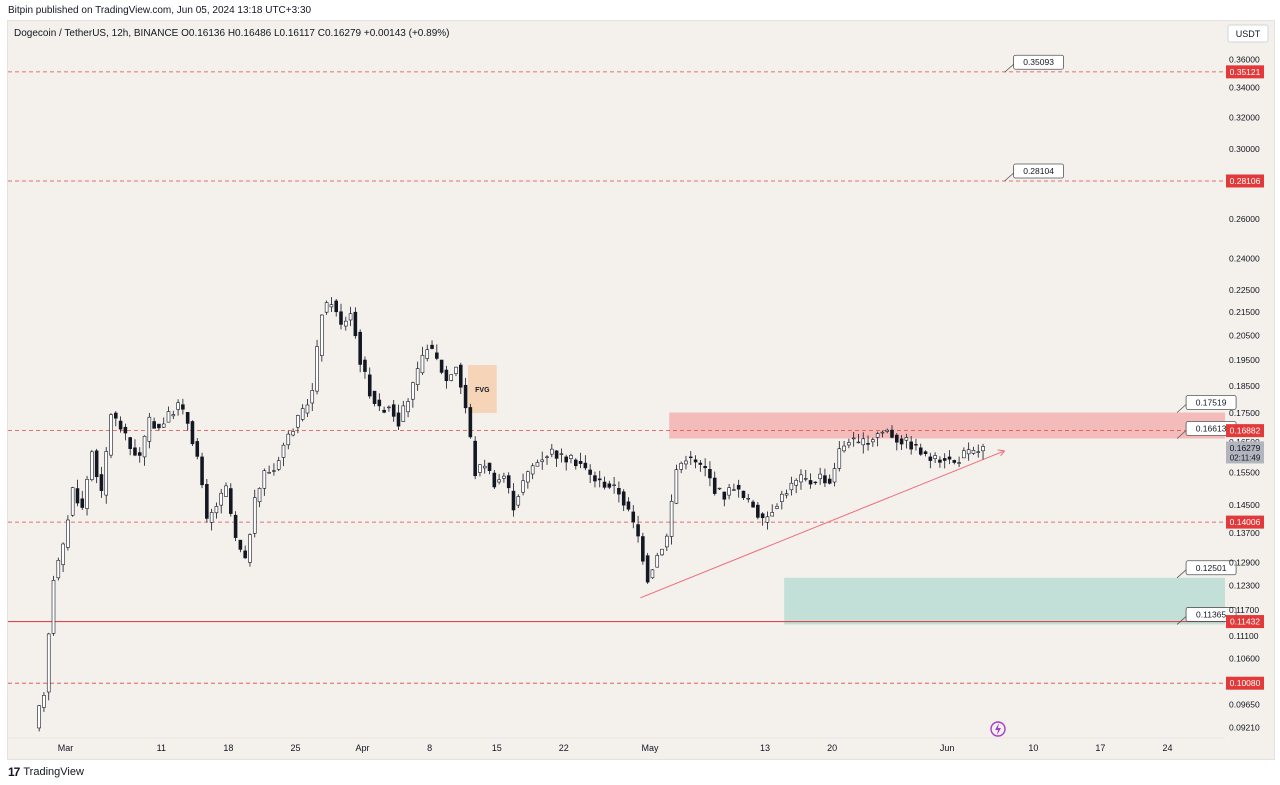  What do you see at coordinates (947, 425) in the screenshot?
I see `resistance-zone` at bounding box center [947, 425].